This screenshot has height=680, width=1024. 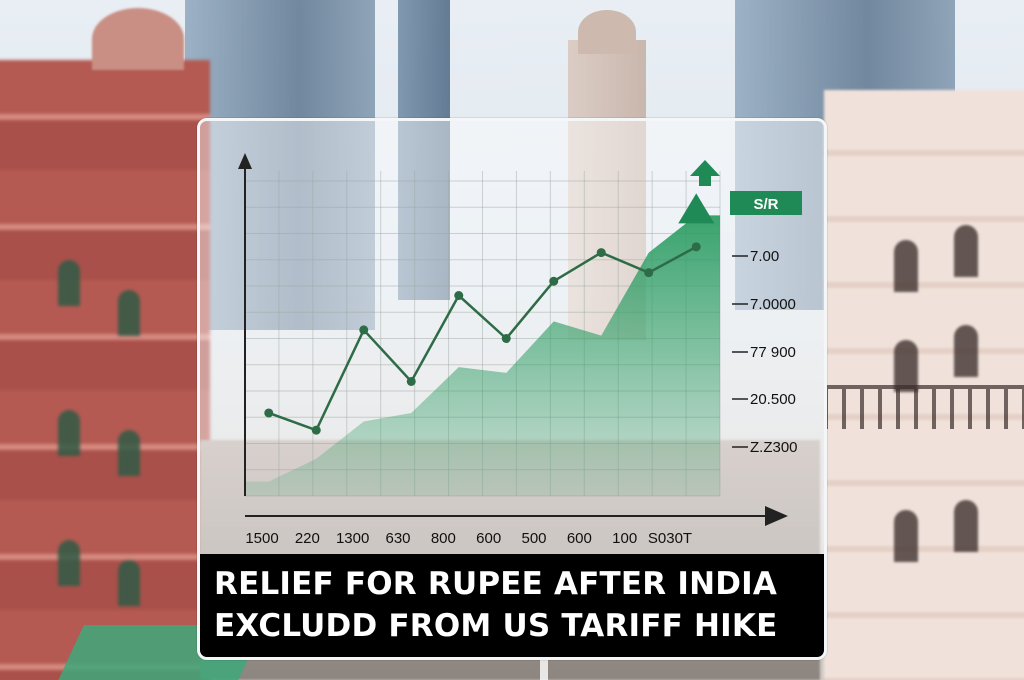 I want to click on y-tick-label-right: 20.500, so click(x=773, y=399).